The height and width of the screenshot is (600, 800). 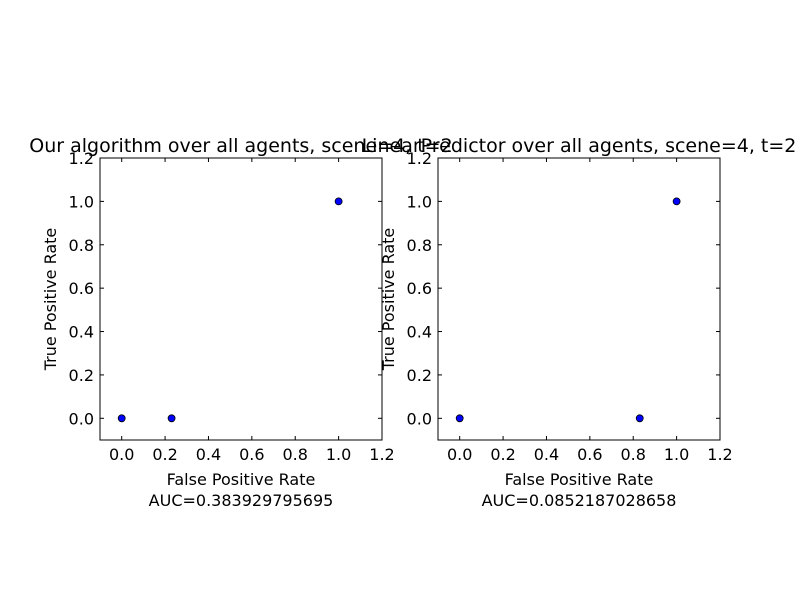 I want to click on auc-label: AUC=0.0852187028658, so click(x=579, y=500).